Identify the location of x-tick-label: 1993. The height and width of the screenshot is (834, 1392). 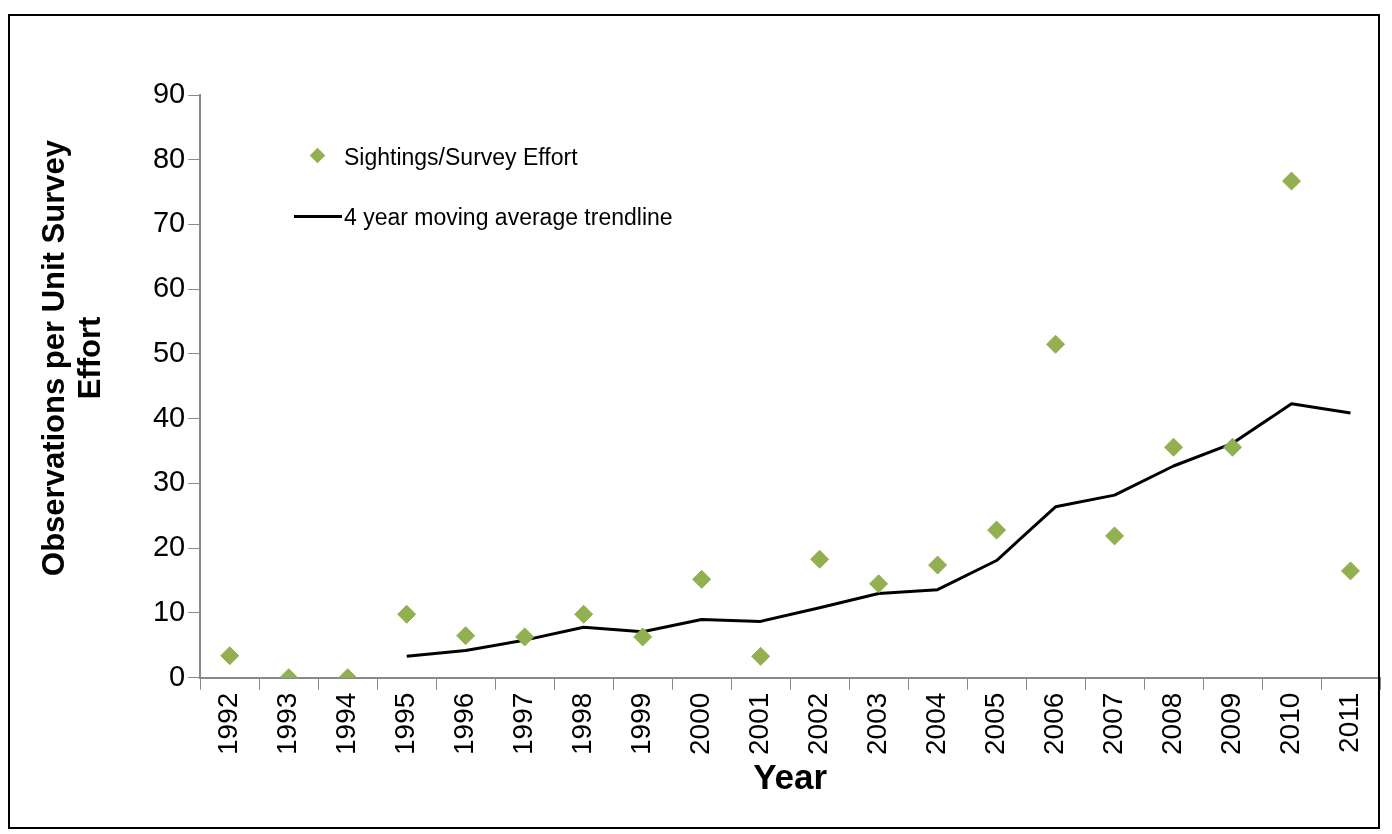
(287, 724).